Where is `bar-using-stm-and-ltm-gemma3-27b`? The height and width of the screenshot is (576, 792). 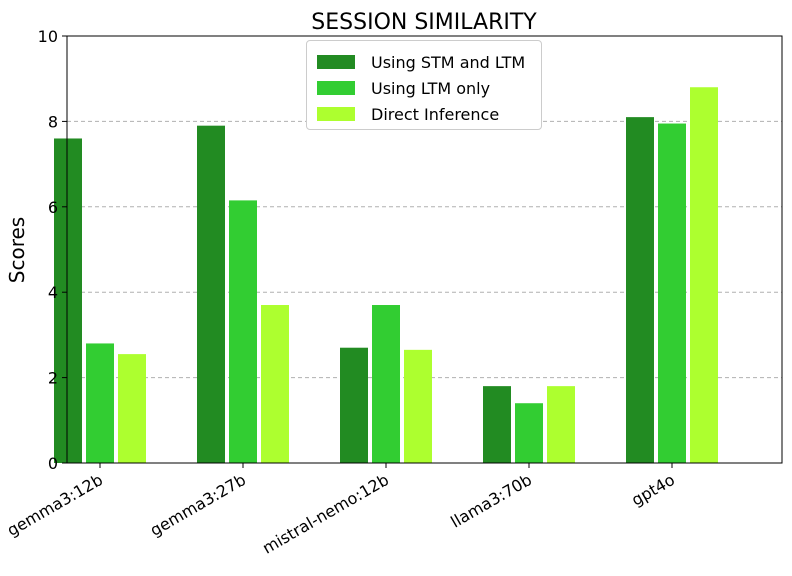 bar-using-stm-and-ltm-gemma3-27b is located at coordinates (211, 294).